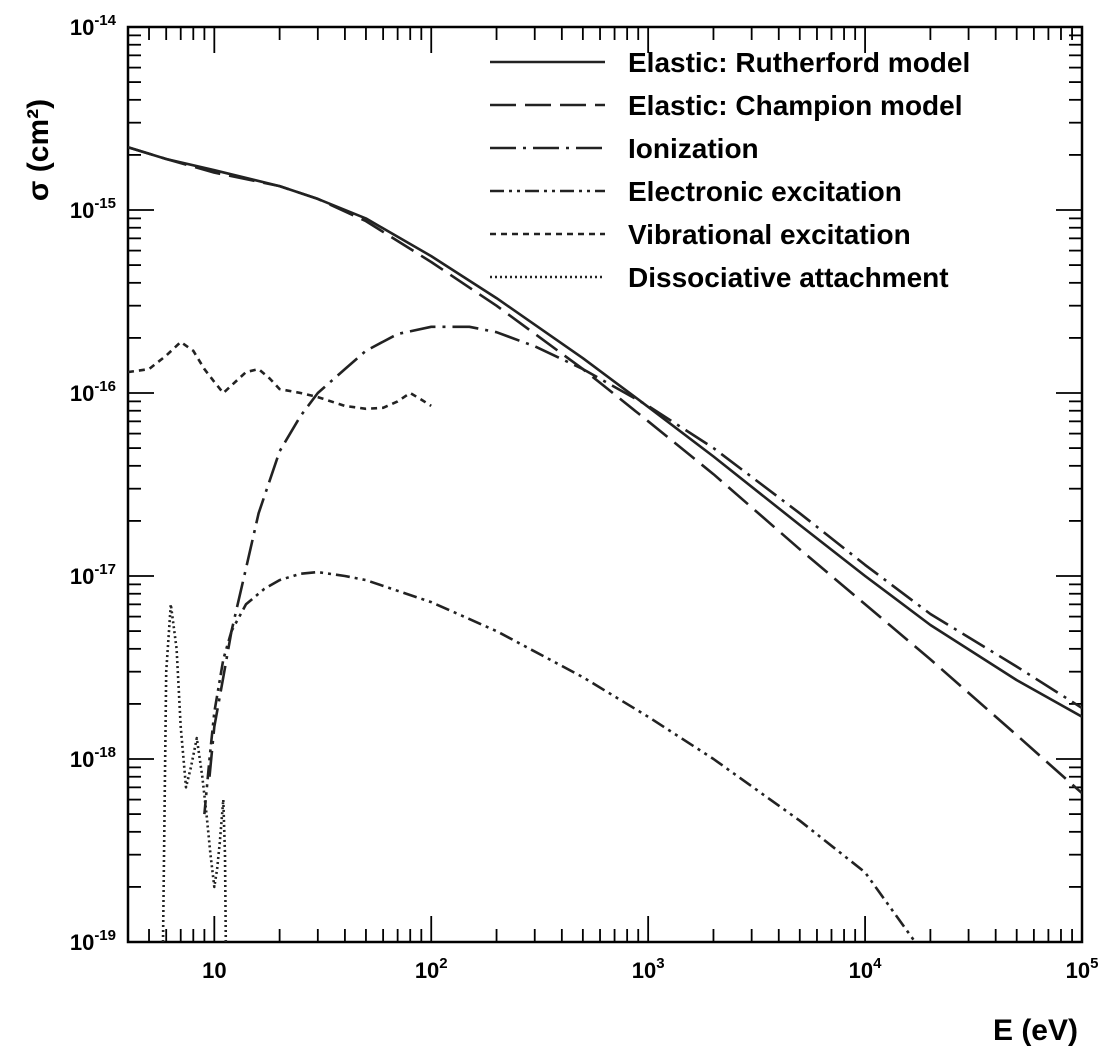 This screenshot has height=1055, width=1110. I want to click on y-axis-title: σ (cm²), so click(38, 150).